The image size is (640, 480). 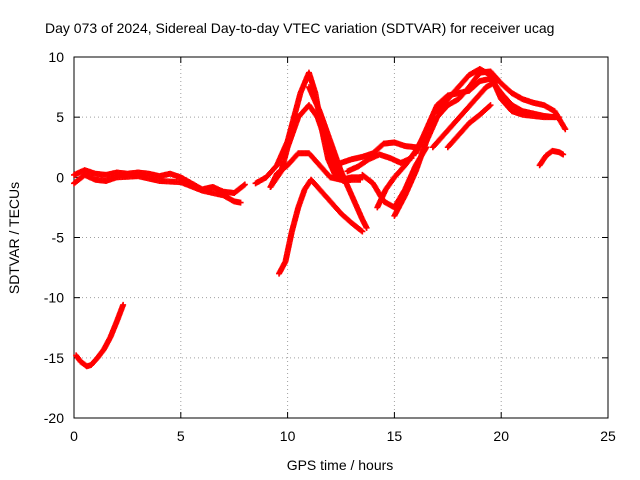 I want to click on x-axis-label: GPS time / hours, so click(x=340, y=465).